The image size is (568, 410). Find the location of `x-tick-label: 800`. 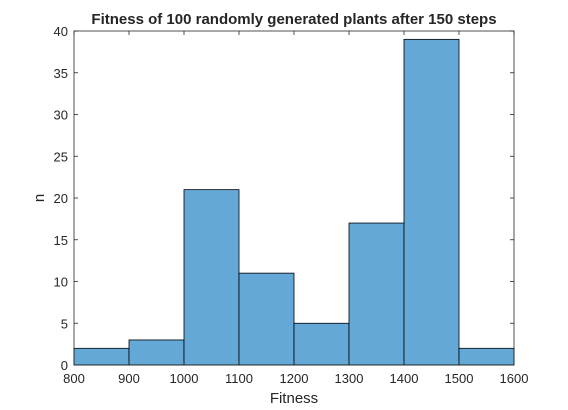

x-tick-label: 800 is located at coordinates (74, 378).